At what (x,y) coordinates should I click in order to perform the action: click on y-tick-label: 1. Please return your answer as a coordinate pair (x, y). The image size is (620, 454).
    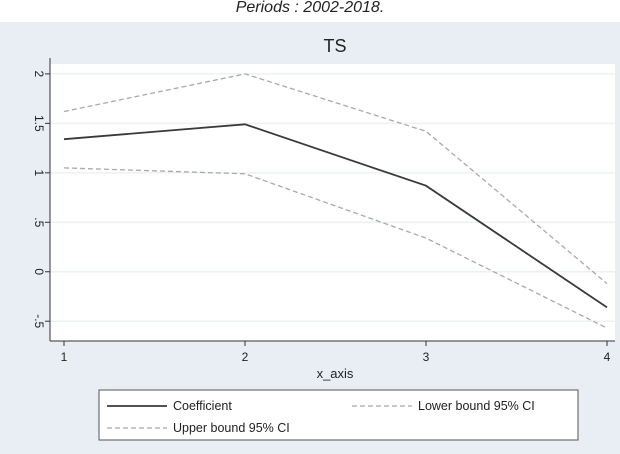
    Looking at the image, I should click on (39, 172).